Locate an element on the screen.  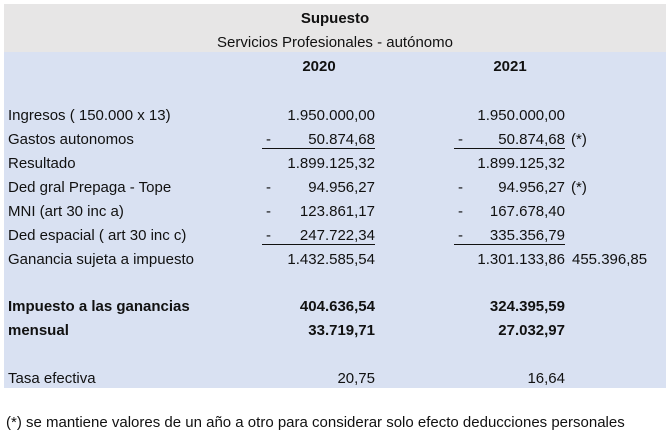
cell-2020-resultado: 1.899.125,32 is located at coordinates (331, 163).